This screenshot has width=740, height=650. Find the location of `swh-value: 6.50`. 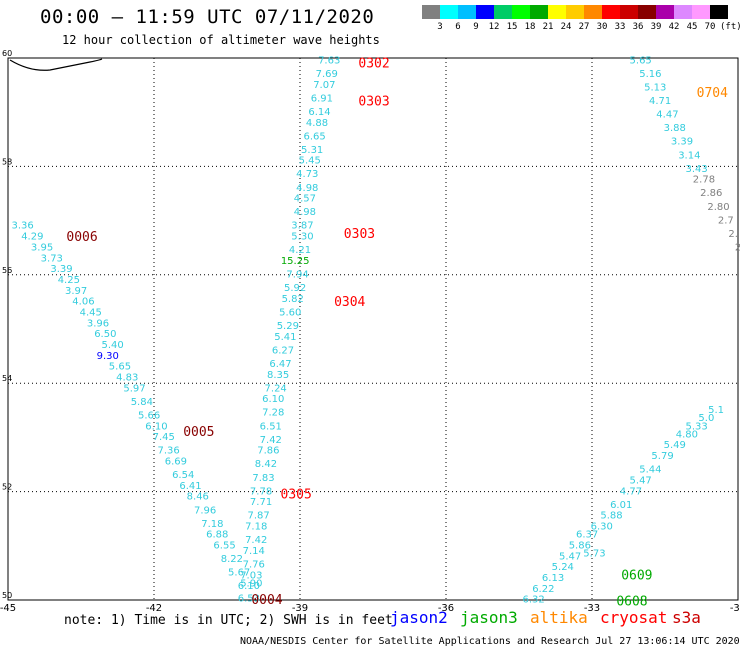

swh-value: 6.50 is located at coordinates (105, 334).